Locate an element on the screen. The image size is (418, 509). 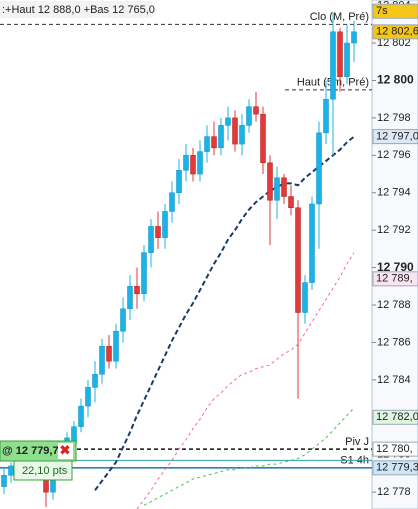
y-tick-label: 12 800 is located at coordinates (395, 80).